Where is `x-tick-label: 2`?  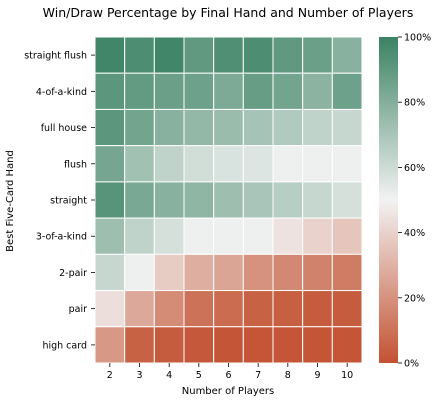 x-tick-label: 2 is located at coordinates (110, 375).